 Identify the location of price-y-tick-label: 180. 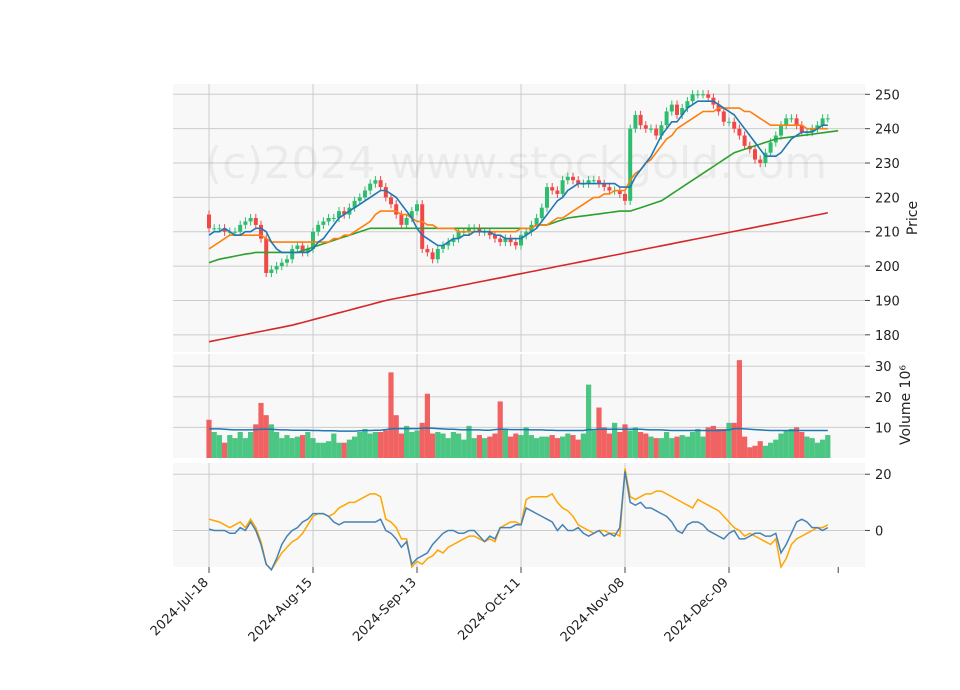
(887, 336).